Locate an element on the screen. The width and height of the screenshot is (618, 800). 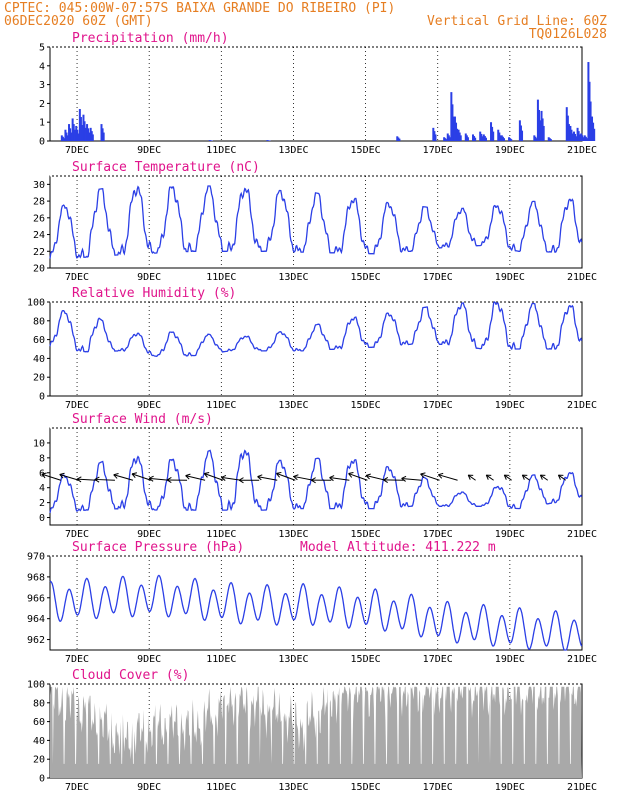
x-tick-label: 9DEC is located at coordinates (149, 787).